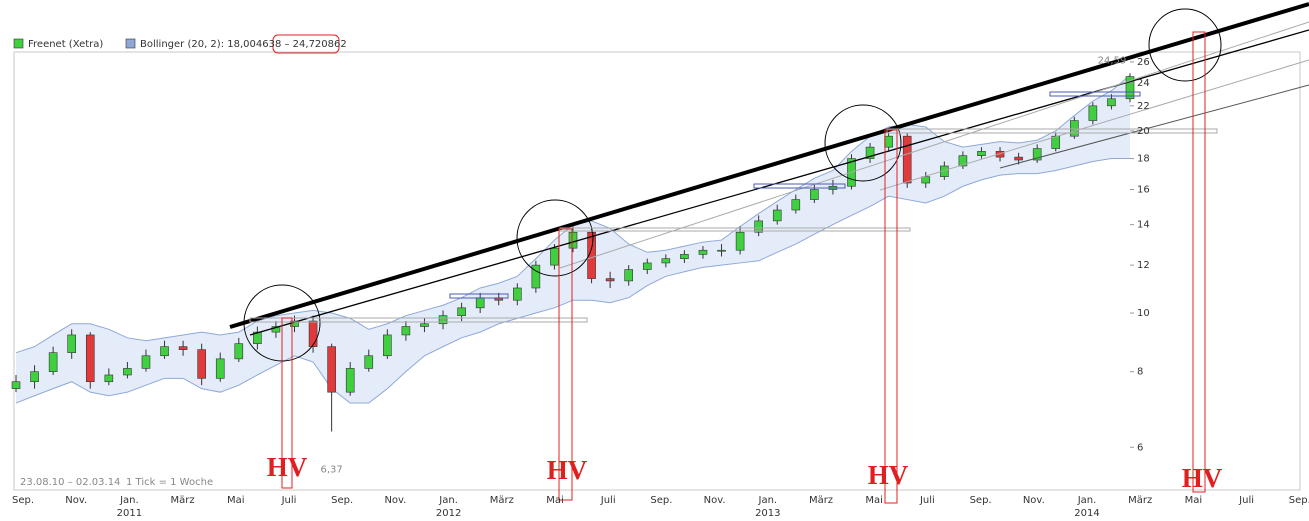 The height and width of the screenshot is (521, 1309). I want to click on y-tick-label: 12, so click(1143, 265).